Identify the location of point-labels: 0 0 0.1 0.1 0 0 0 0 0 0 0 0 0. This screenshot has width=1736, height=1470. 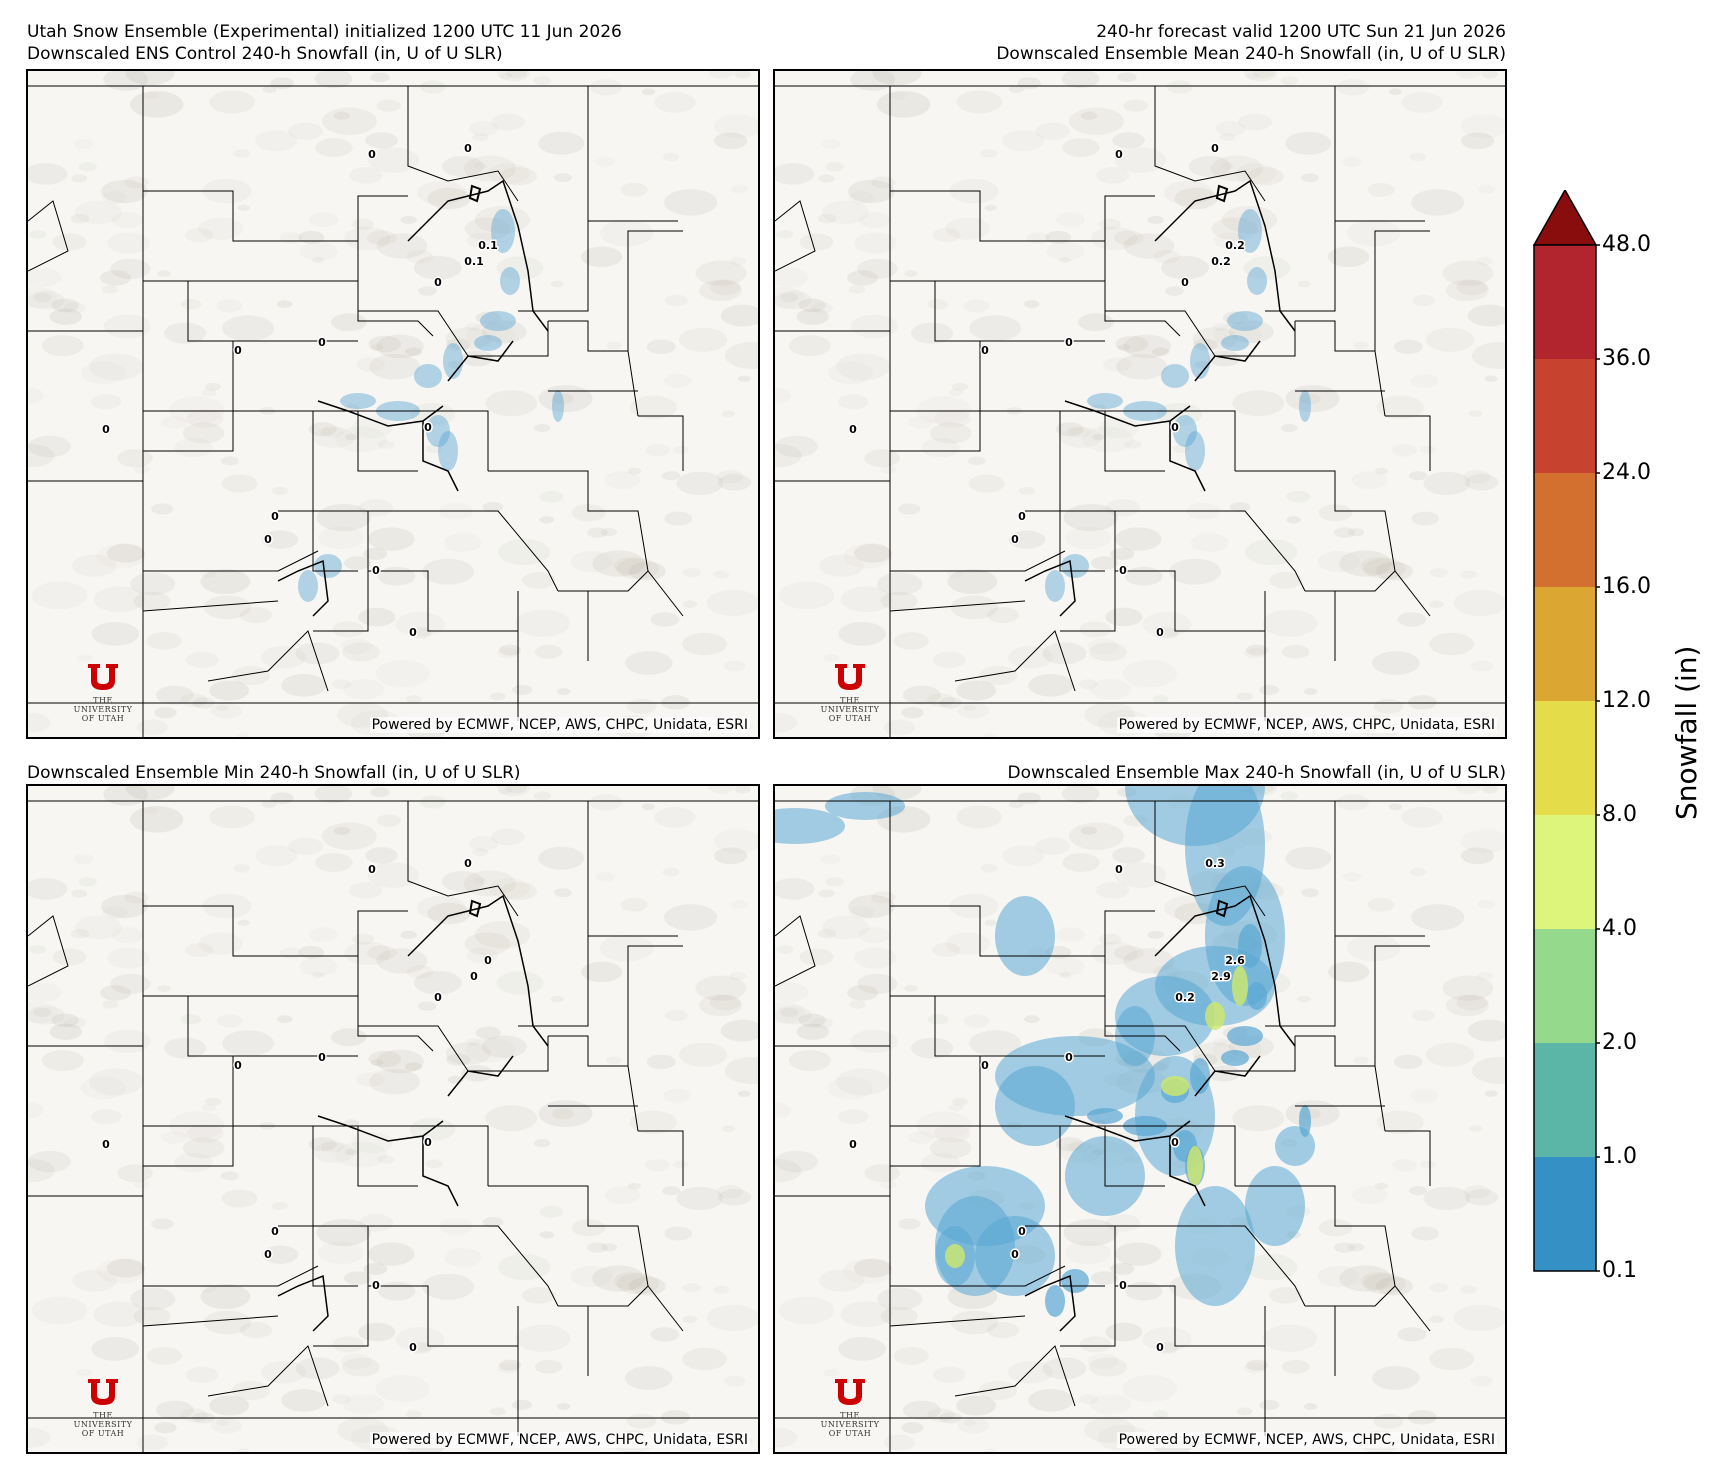
(300, 391).